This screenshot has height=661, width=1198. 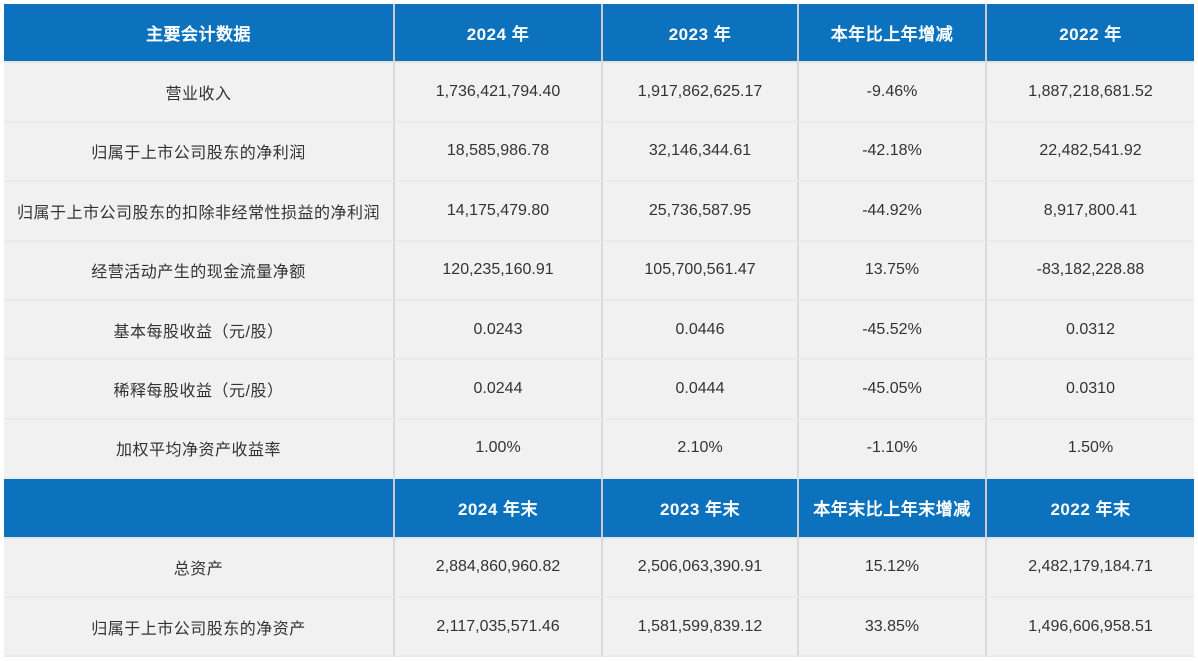 I want to click on metric-label-cell: 归属于上市公司股东的净利润, so click(x=199, y=152).